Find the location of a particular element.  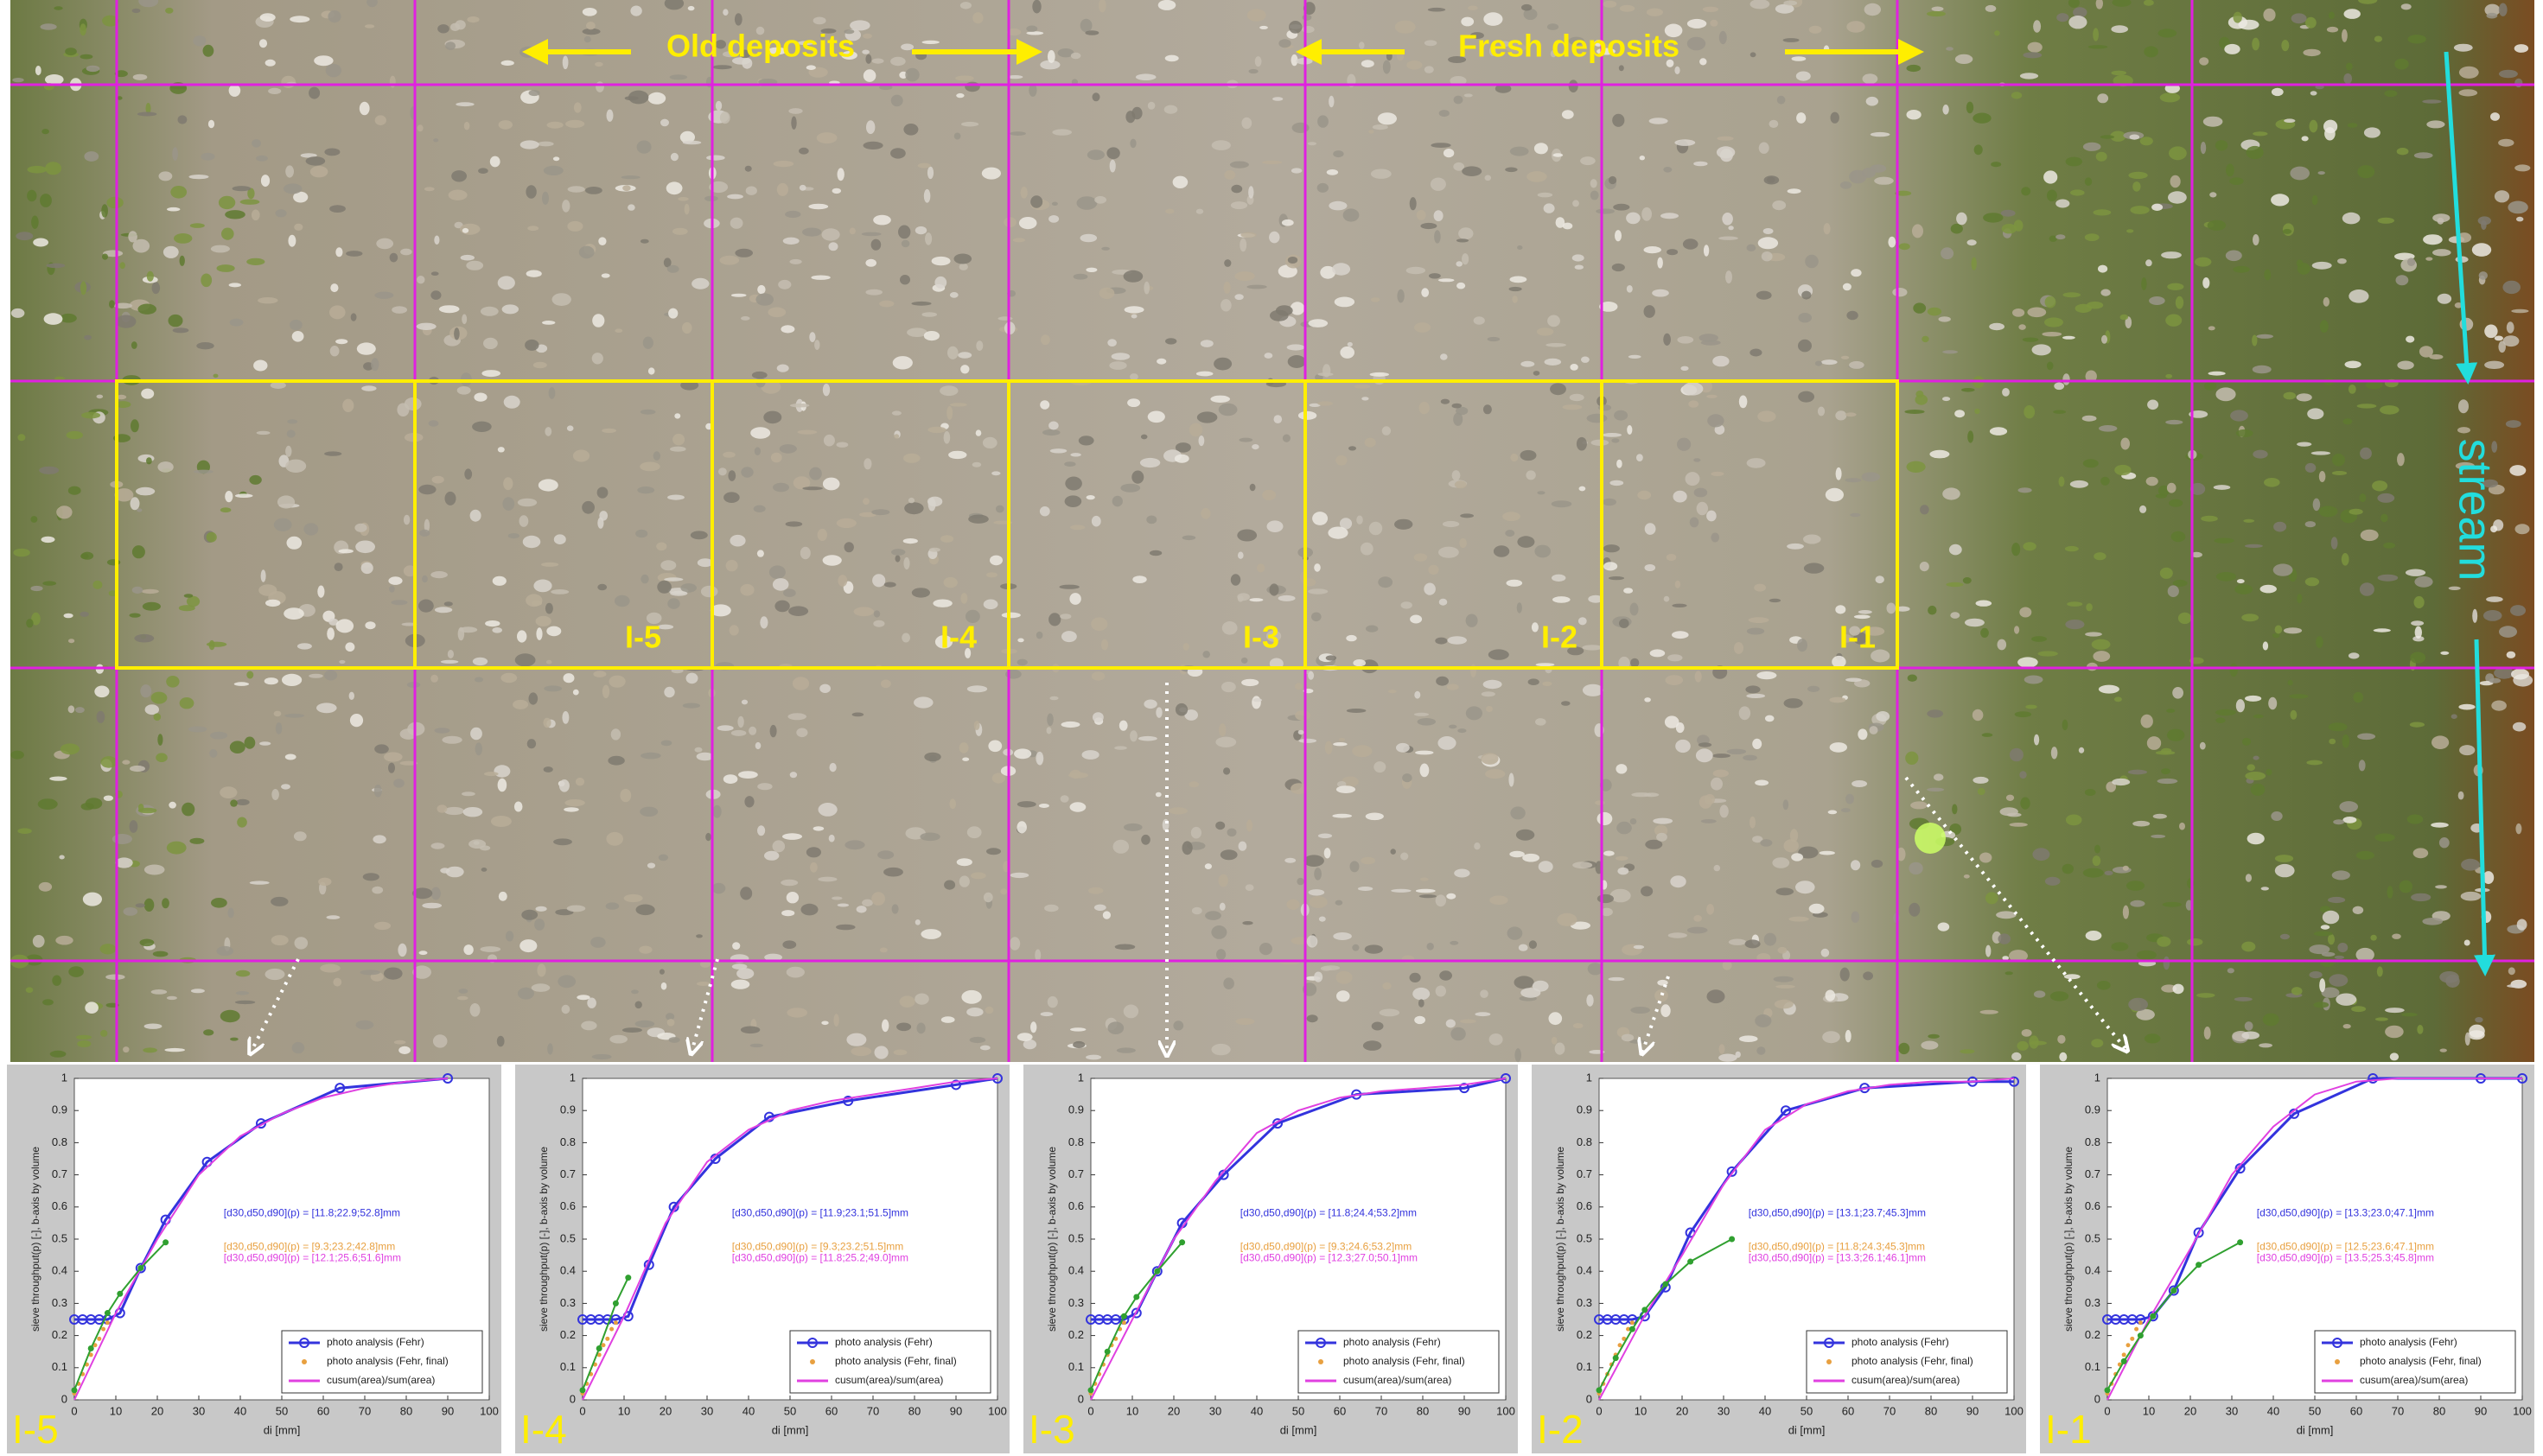

annotation: [d30,d50,d90](p) = [11.8;22.9;52.8]mm is located at coordinates (312, 1212).